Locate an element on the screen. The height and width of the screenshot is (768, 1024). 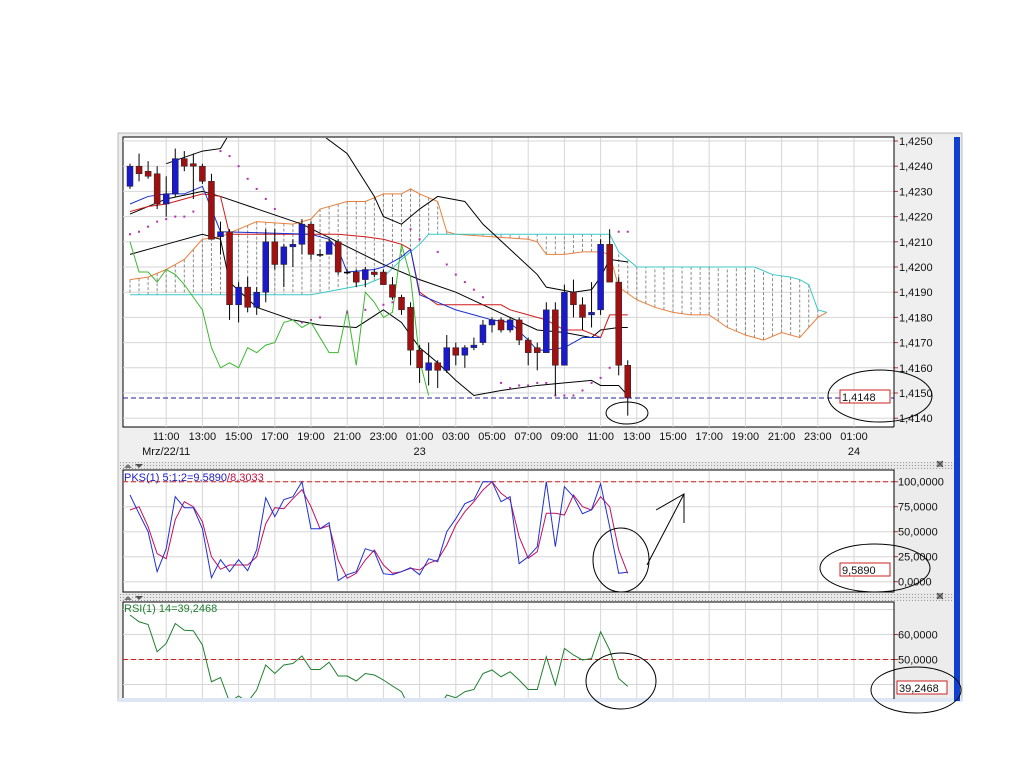
time-tick-label: 03:00 is located at coordinates (456, 437).